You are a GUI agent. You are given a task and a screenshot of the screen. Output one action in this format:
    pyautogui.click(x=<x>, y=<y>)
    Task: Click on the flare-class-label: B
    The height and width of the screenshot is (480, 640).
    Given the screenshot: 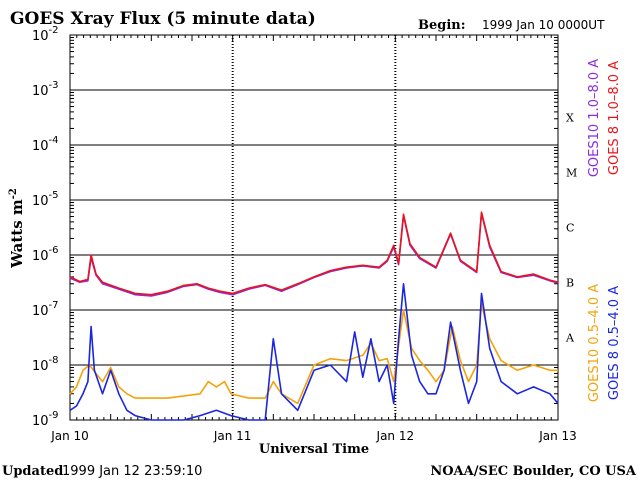 What is the action you would take?
    pyautogui.click(x=570, y=283)
    